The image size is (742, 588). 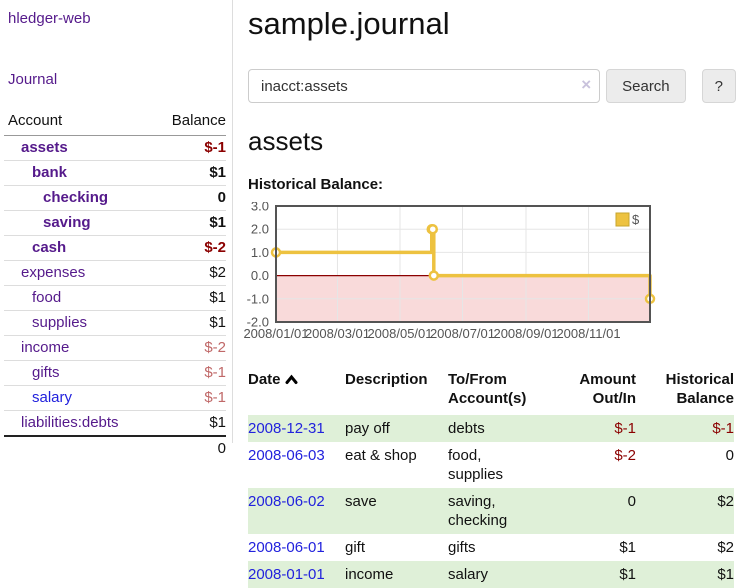 What do you see at coordinates (699, 389) in the screenshot?
I see `balance-column-header-register: Historical Balance` at bounding box center [699, 389].